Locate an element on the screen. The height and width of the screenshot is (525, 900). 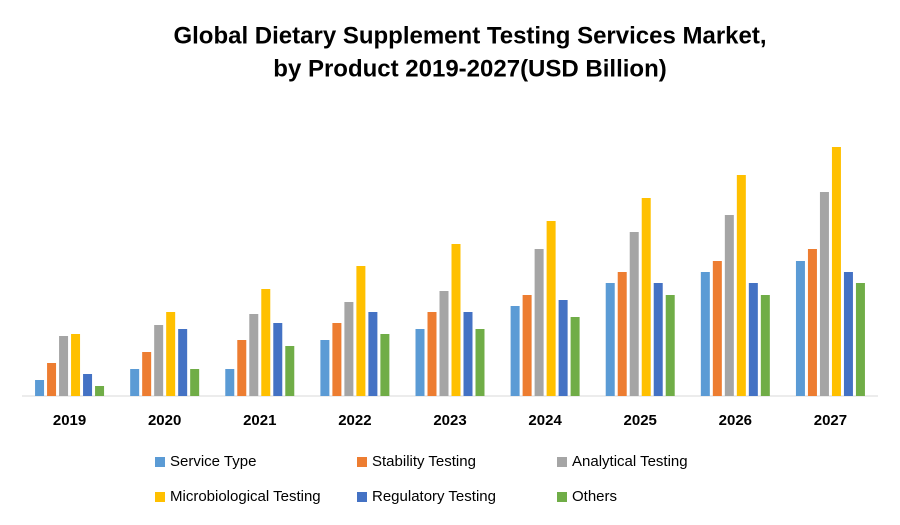
legend-label: Analytical Testing is located at coordinates (630, 461).